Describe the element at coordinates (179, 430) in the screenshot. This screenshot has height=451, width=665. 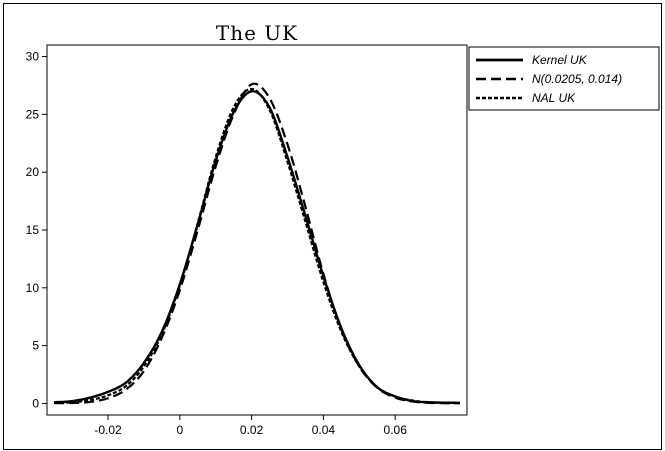
I see `x-tick-label: 0` at that location.